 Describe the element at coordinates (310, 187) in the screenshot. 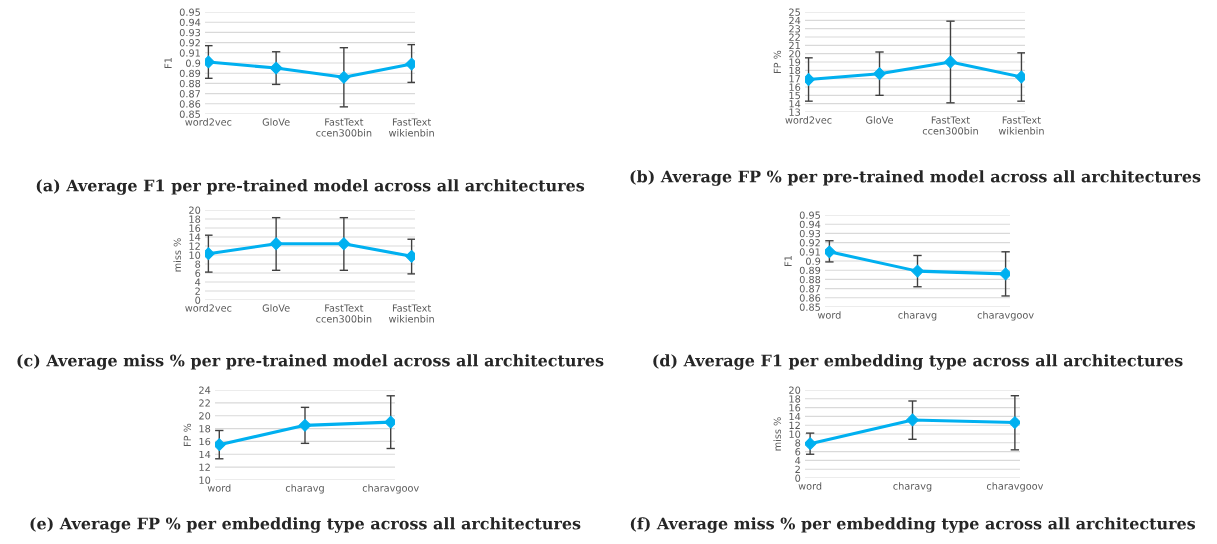

I see `text: (a) Average F1 per pre-trained model across all architectures` at that location.